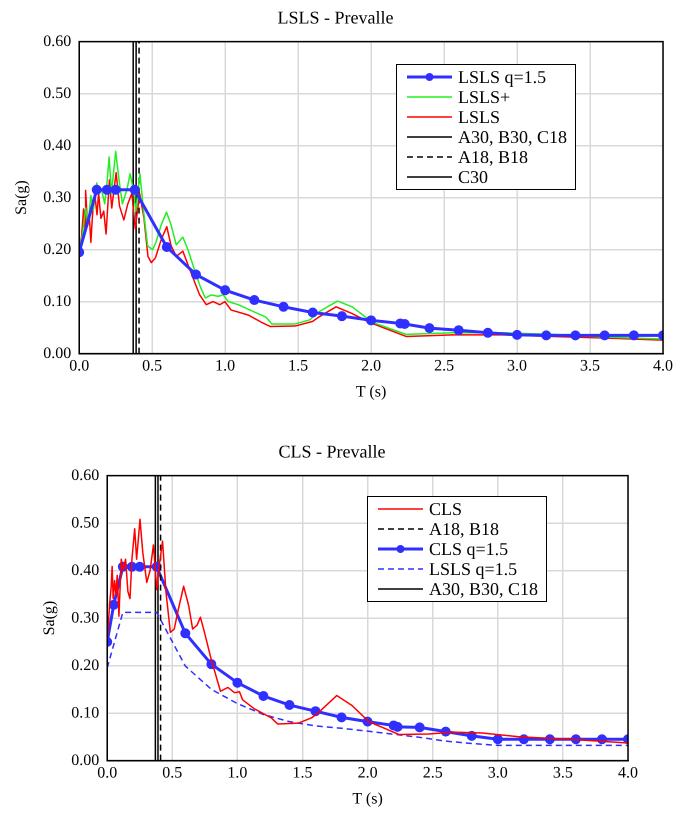 The width and height of the screenshot is (680, 817). I want to click on legend-label: LSLS+, so click(484, 96).